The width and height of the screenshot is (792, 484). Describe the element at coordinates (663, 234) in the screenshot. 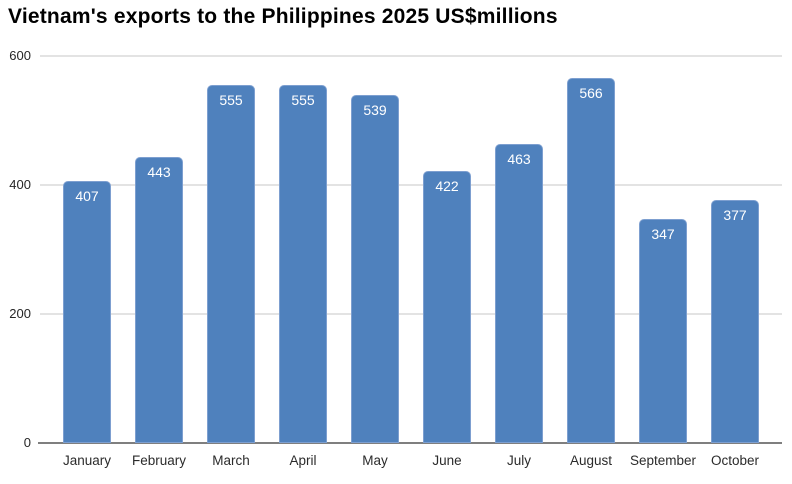

I see `bar-value-label: 347` at that location.